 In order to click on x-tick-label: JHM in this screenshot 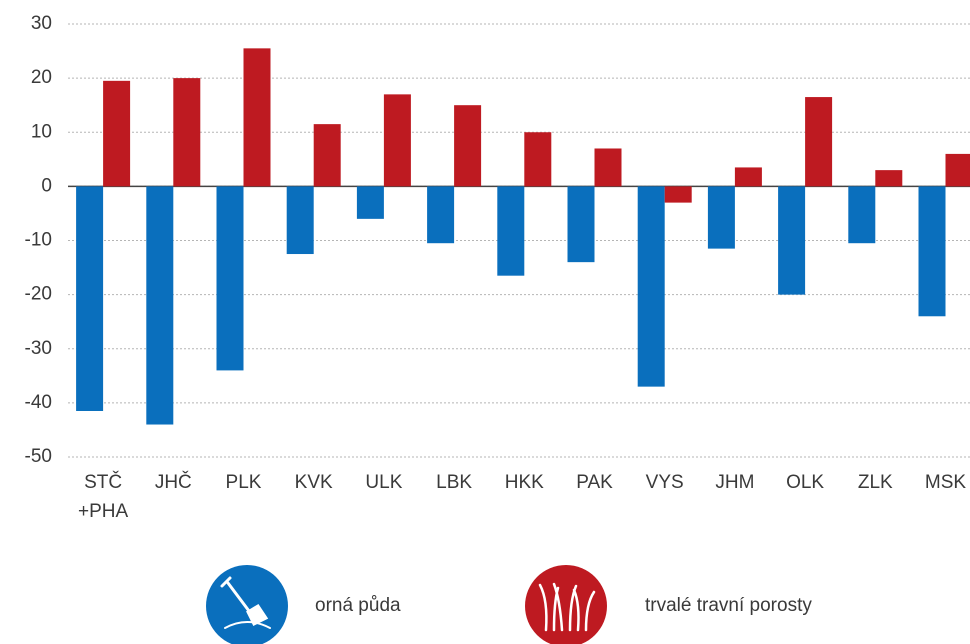, I will do `click(734, 482)`.